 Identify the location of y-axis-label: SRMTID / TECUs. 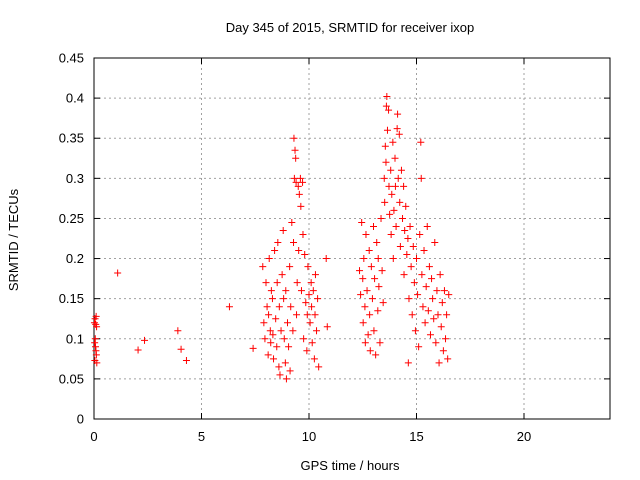
(13, 239).